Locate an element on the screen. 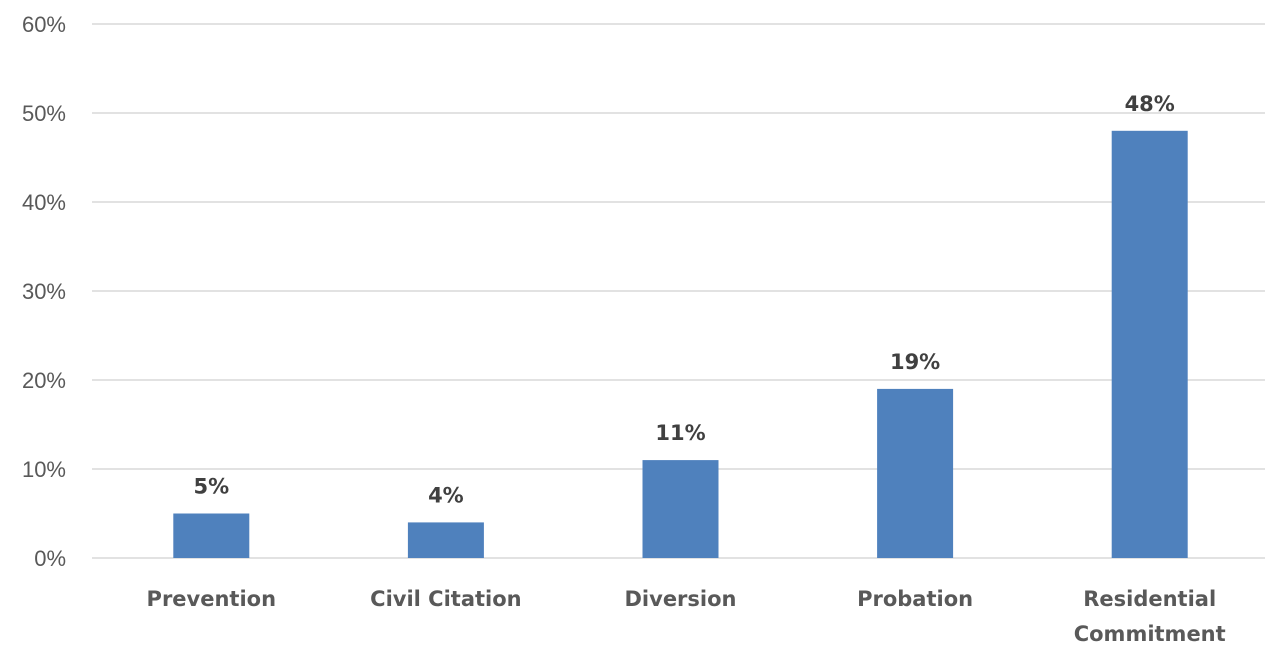 Image resolution: width=1278 pixels, height=647 pixels. x-tick-label-line: Diversion is located at coordinates (681, 599).